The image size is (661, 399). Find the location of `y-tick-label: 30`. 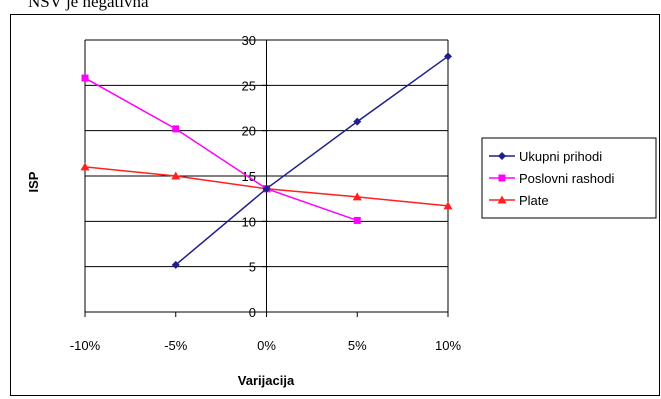

y-tick-label: 30 is located at coordinates (249, 40).